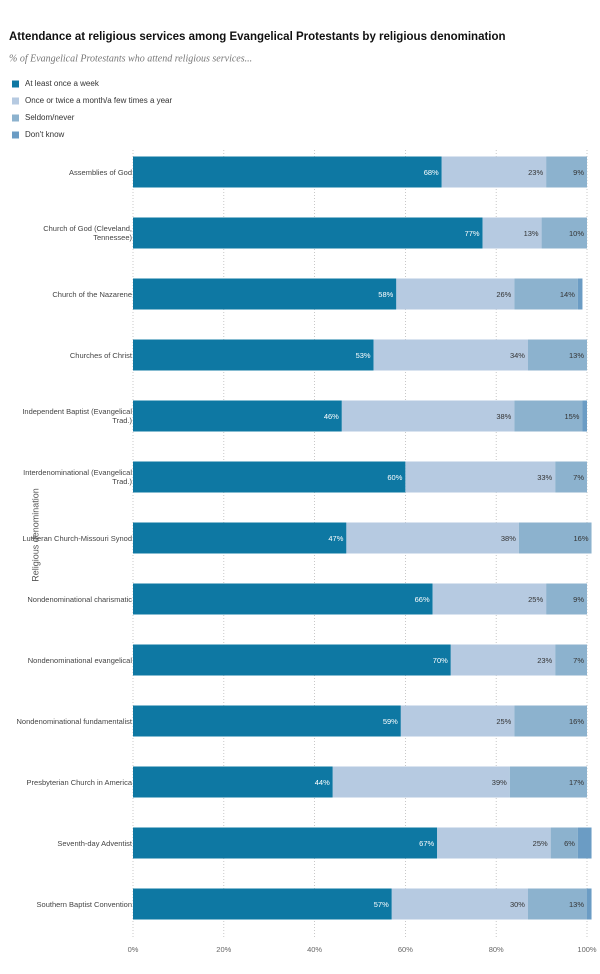 The width and height of the screenshot is (600, 974). I want to click on x-tick-label: 40%, so click(314, 949).